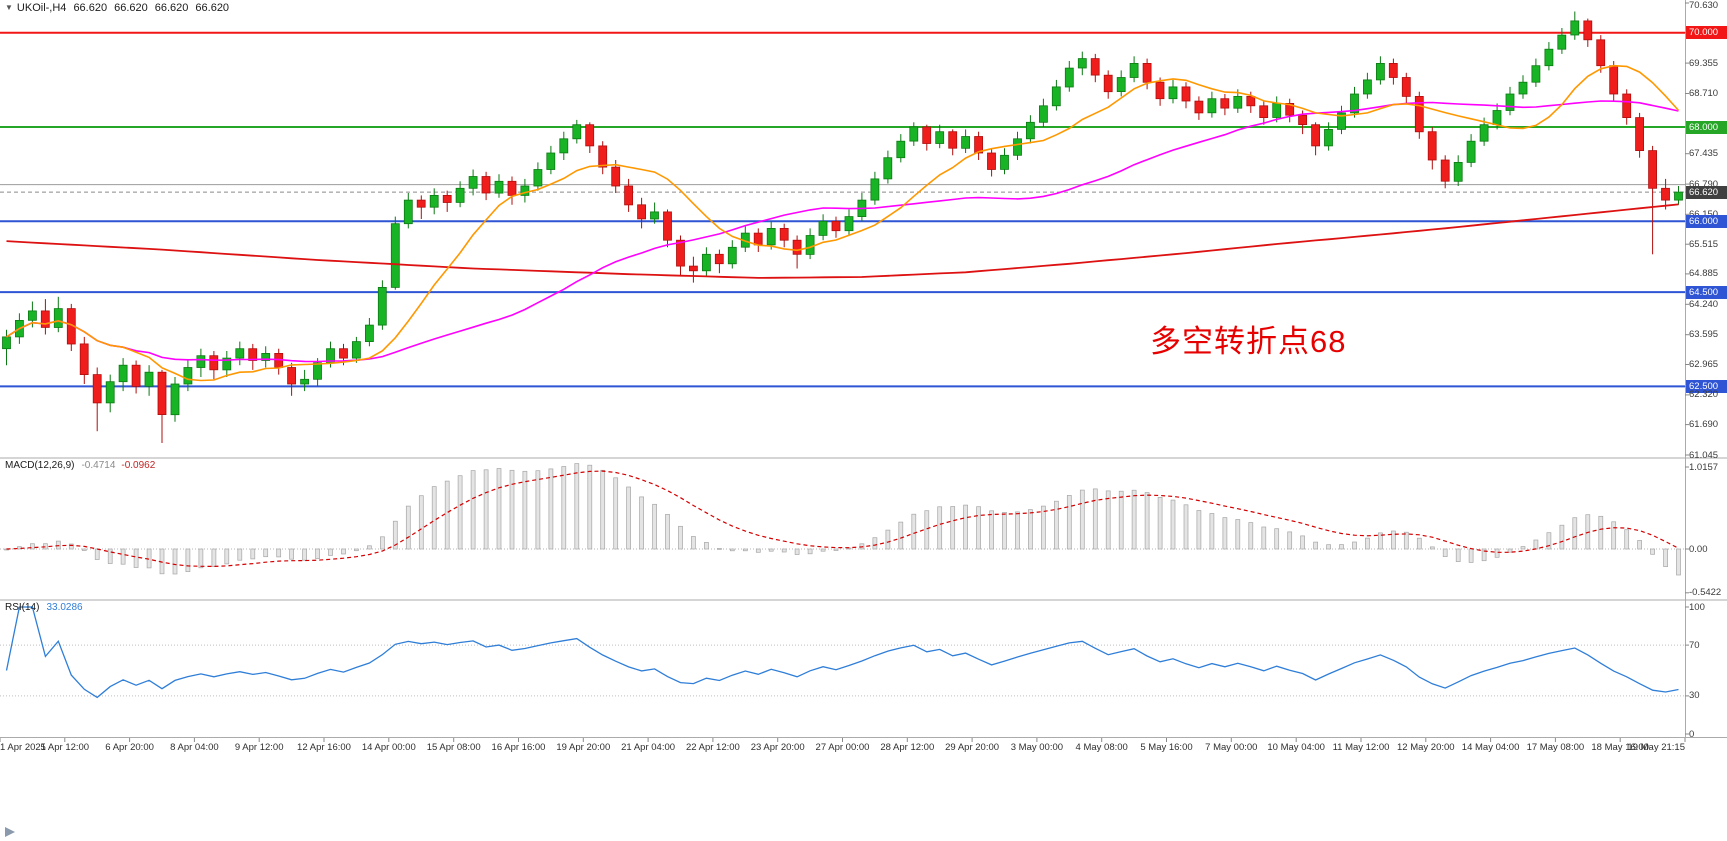 Image resolution: width=1727 pixels, height=841 pixels. Describe the element at coordinates (64, 607) in the screenshot. I see `rsi-value: 33.0286` at that location.